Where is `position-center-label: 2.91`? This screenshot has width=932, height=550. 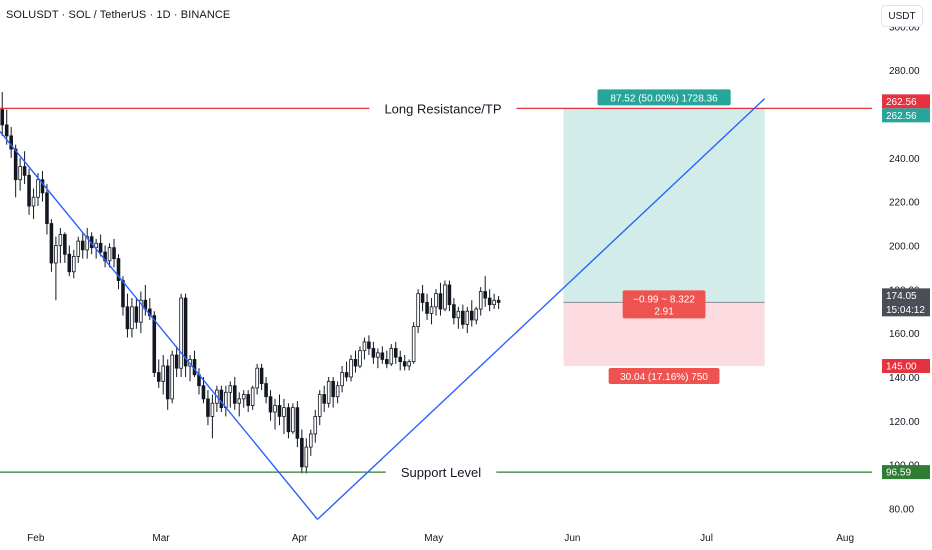
position-center-label: 2.91 is located at coordinates (664, 311).